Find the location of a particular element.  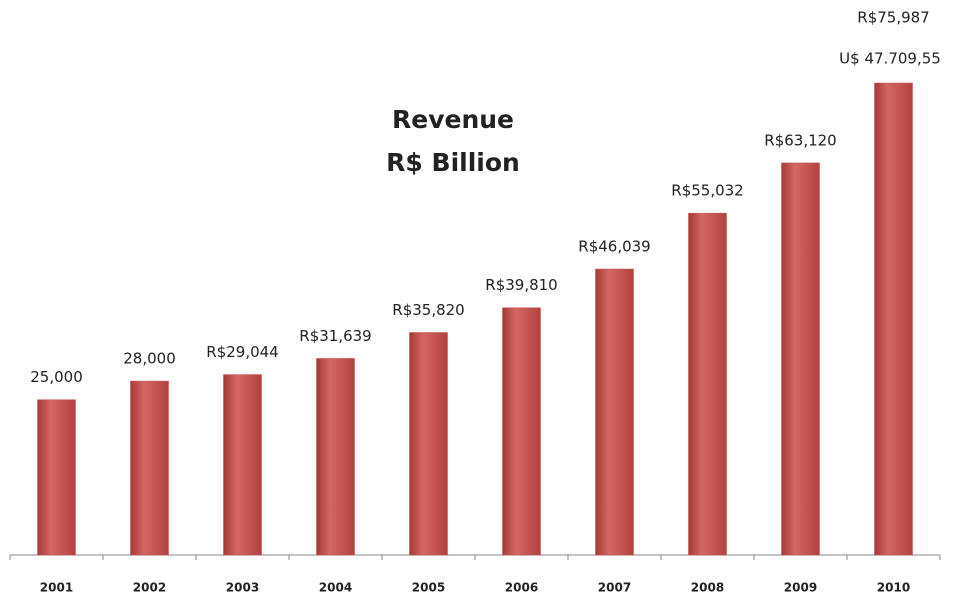

chart-subtitle: R$ Billion is located at coordinates (453, 162).